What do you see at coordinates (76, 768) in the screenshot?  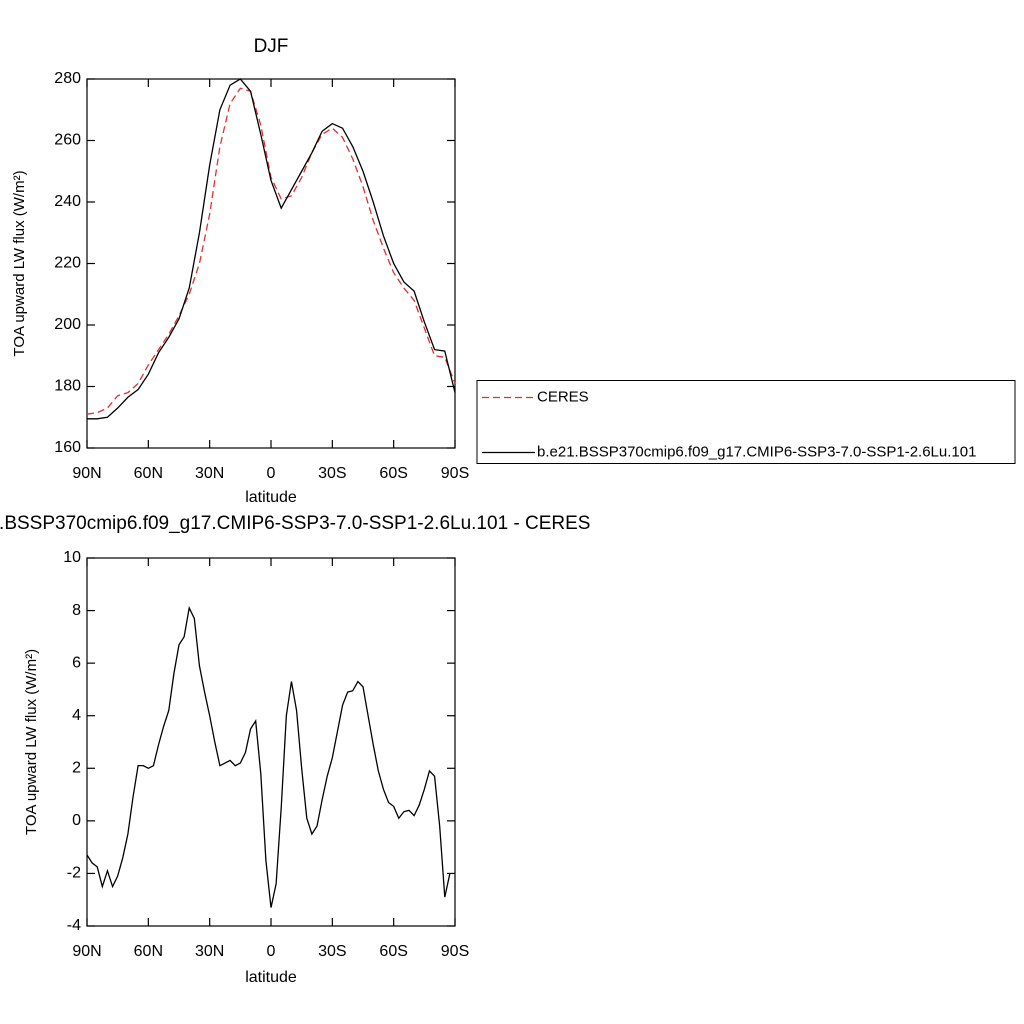 I see `y-tick-label: 2` at bounding box center [76, 768].